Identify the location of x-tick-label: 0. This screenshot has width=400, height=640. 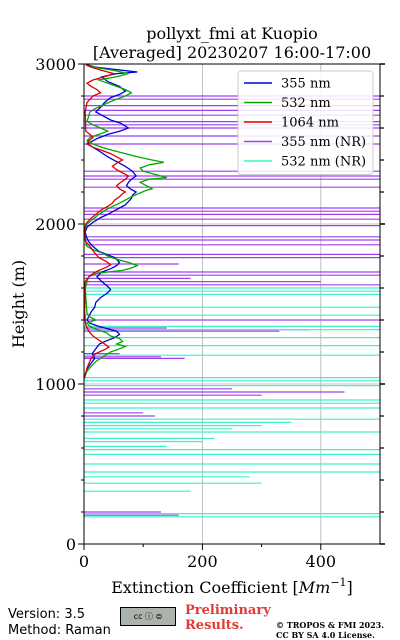
(84, 561).